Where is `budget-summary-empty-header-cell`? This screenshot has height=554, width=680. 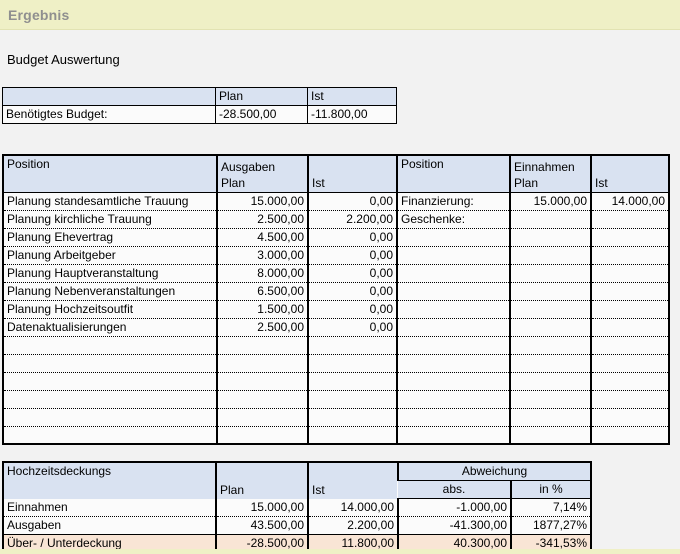 budget-summary-empty-header-cell is located at coordinates (109, 96).